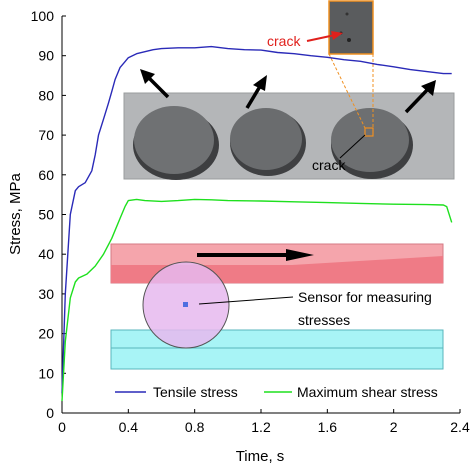  What do you see at coordinates (300, 255) in the screenshot?
I see `shear-arrowhead` at bounding box center [300, 255].